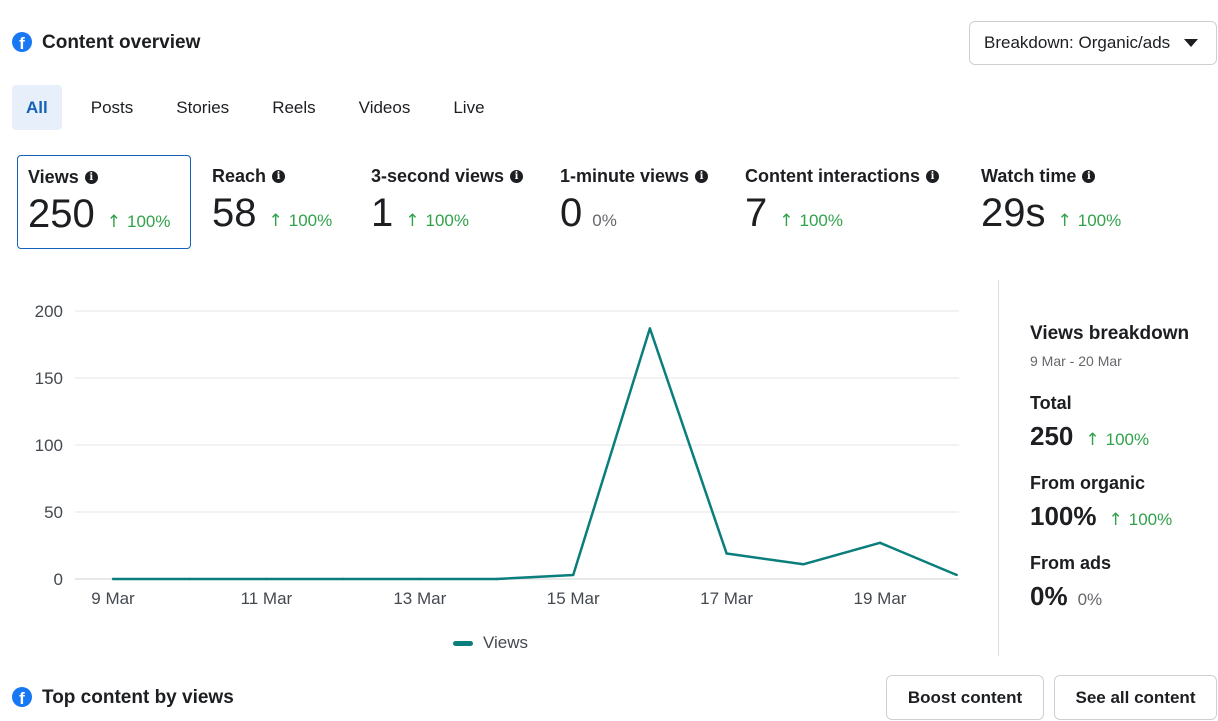  I want to click on y-tick-label: 200, so click(49, 311).